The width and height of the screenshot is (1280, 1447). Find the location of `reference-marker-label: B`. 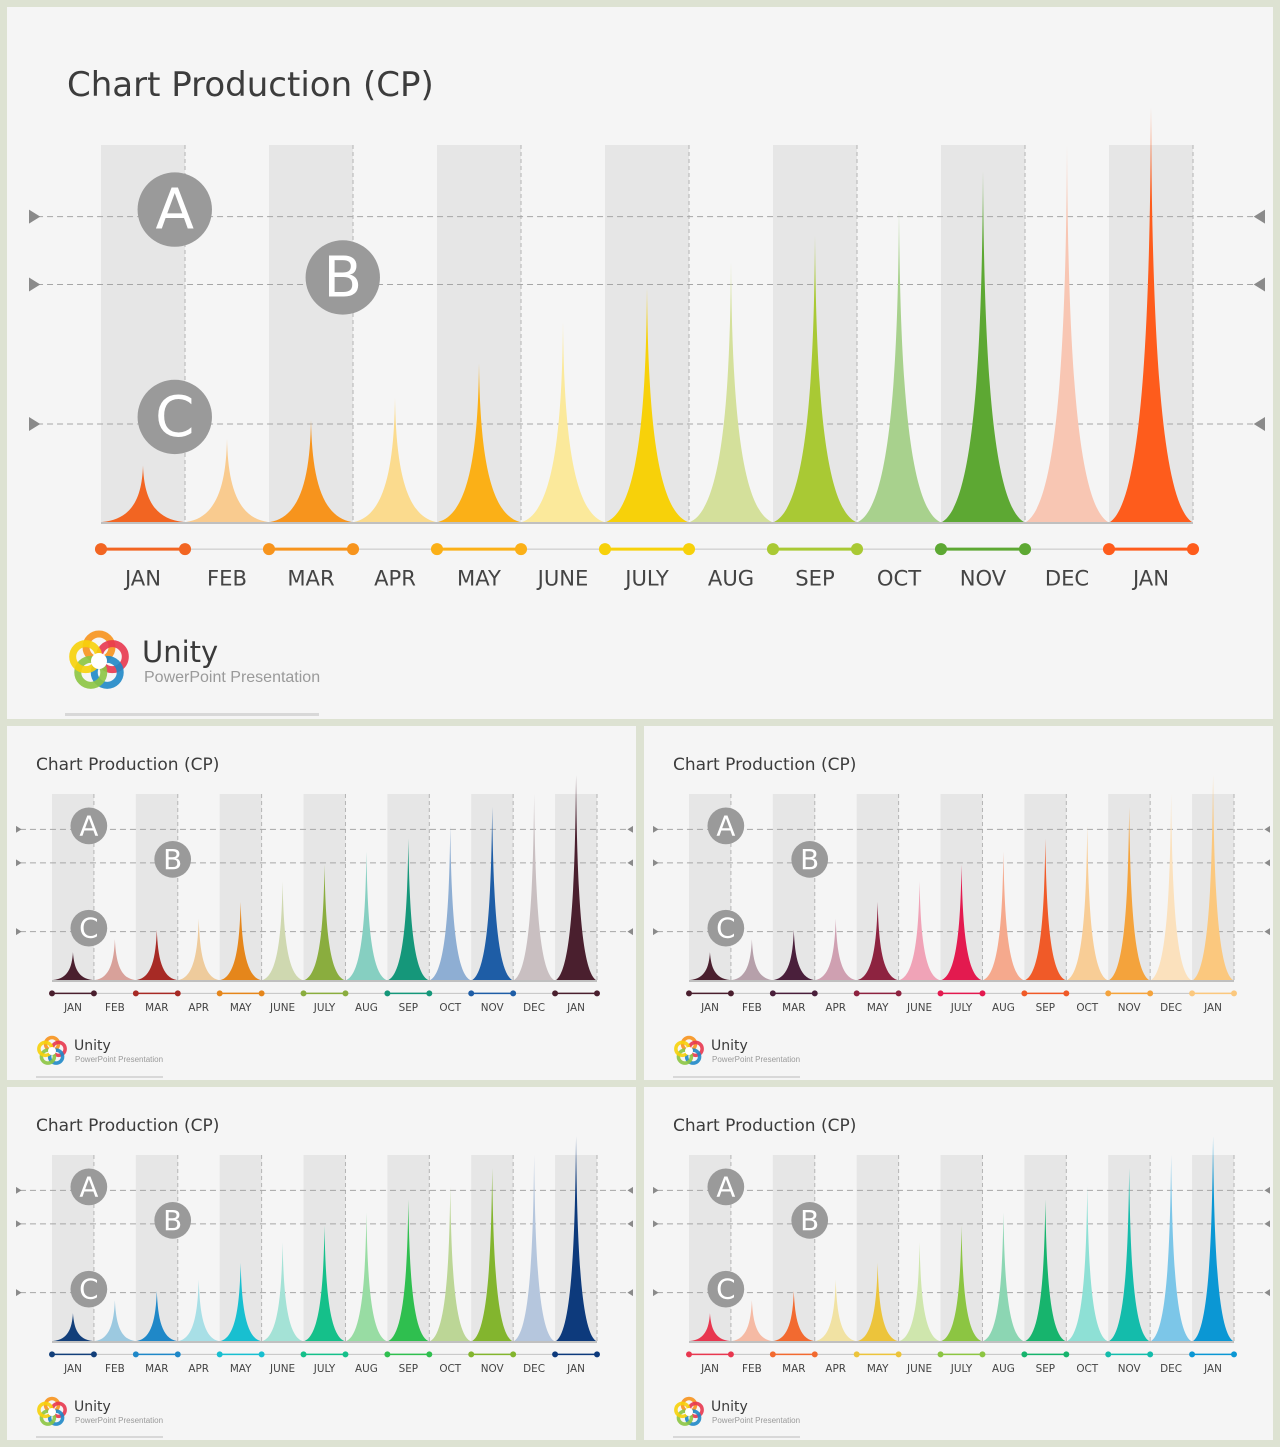

reference-marker-label: B is located at coordinates (172, 1220).